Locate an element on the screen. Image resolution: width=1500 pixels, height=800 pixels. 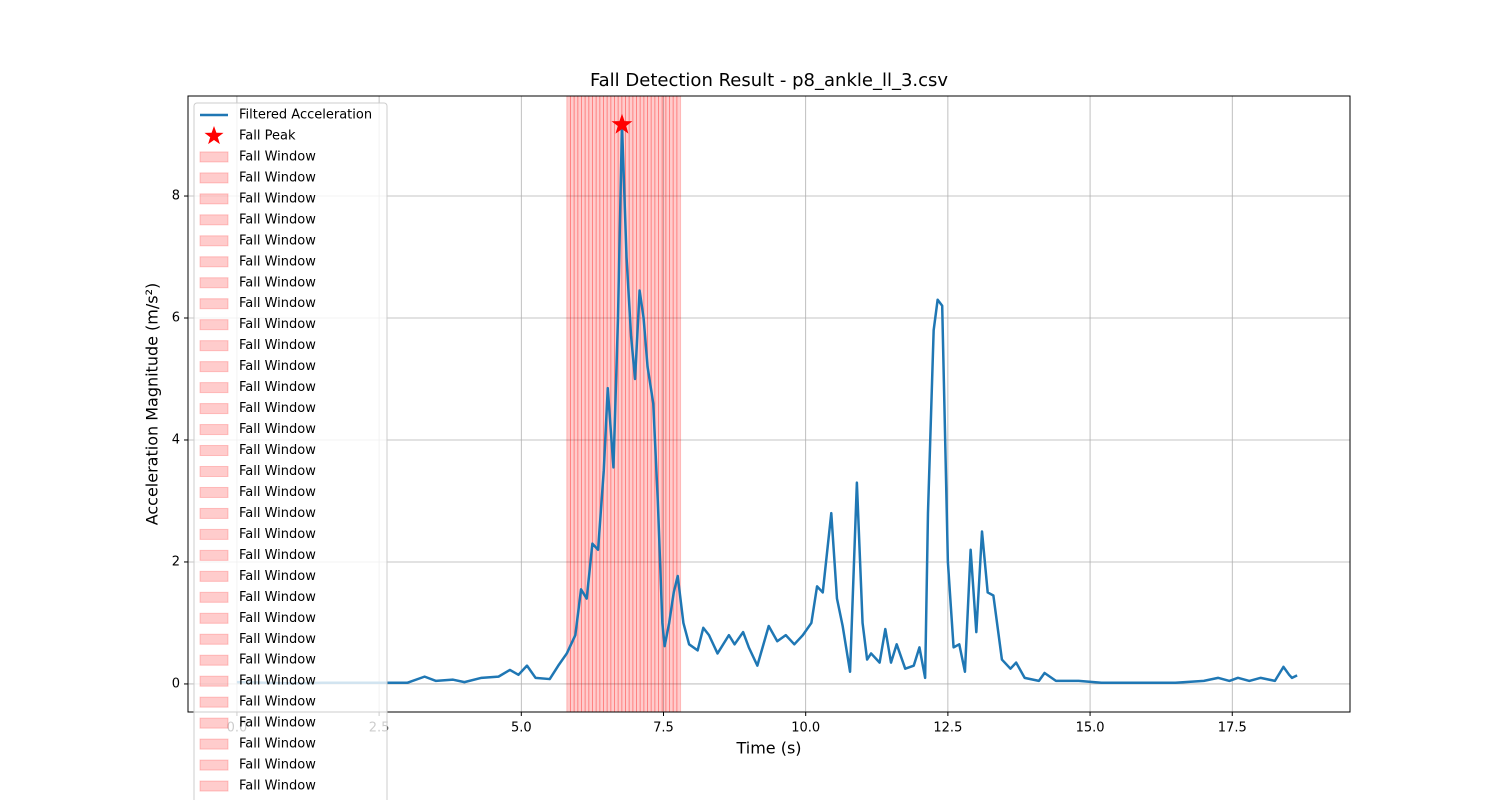
x-tick-label: 17.5 is located at coordinates (1232, 728).